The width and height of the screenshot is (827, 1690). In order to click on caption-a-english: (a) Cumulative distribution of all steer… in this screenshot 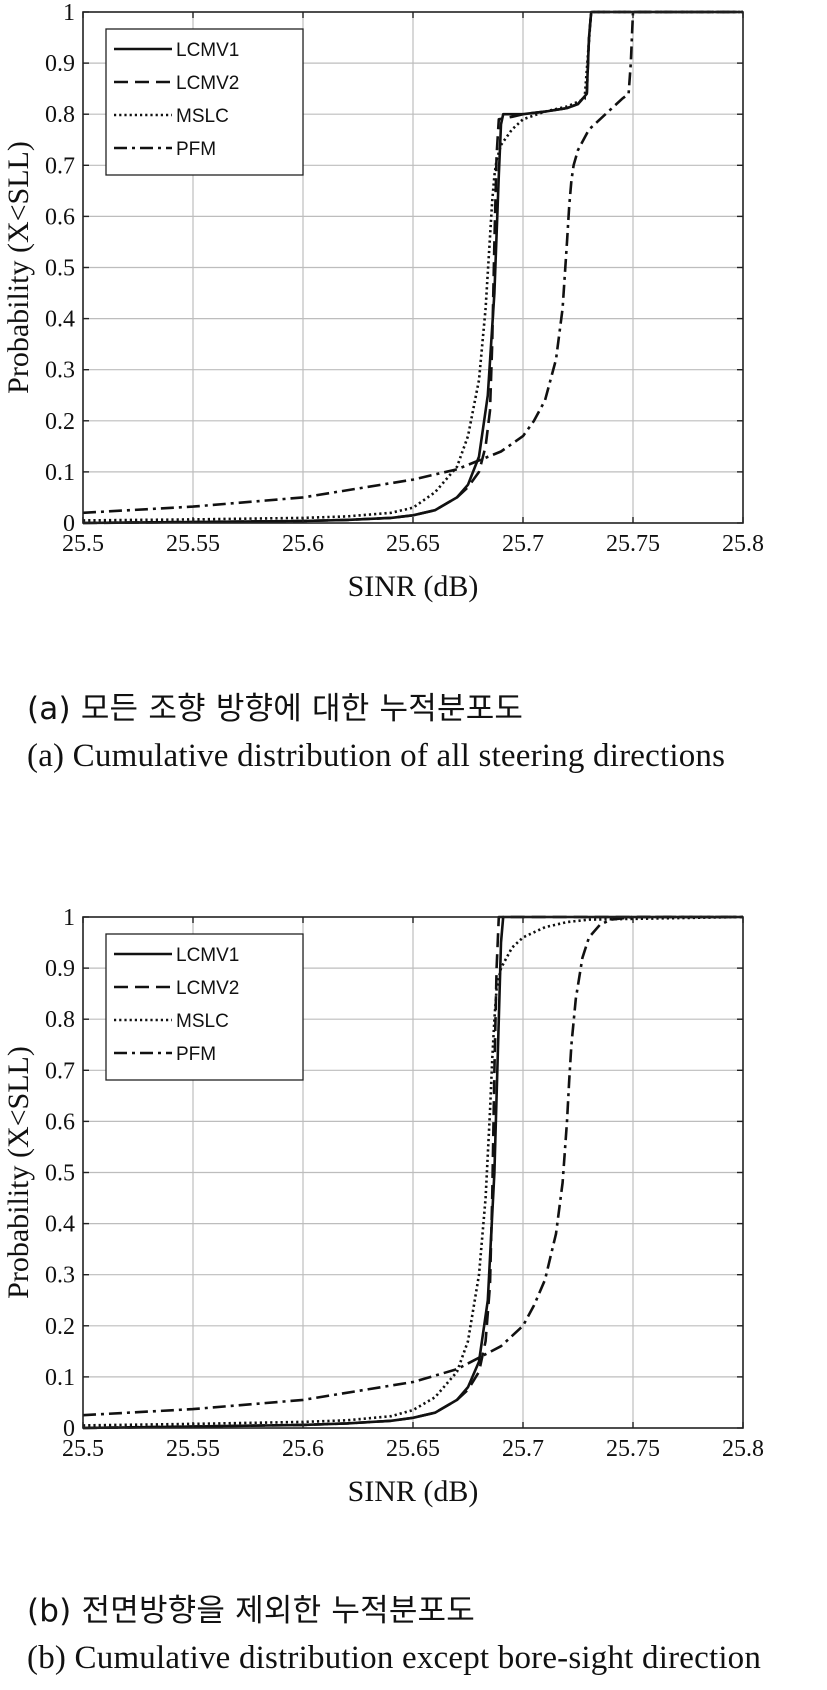, I will do `click(376, 756)`.